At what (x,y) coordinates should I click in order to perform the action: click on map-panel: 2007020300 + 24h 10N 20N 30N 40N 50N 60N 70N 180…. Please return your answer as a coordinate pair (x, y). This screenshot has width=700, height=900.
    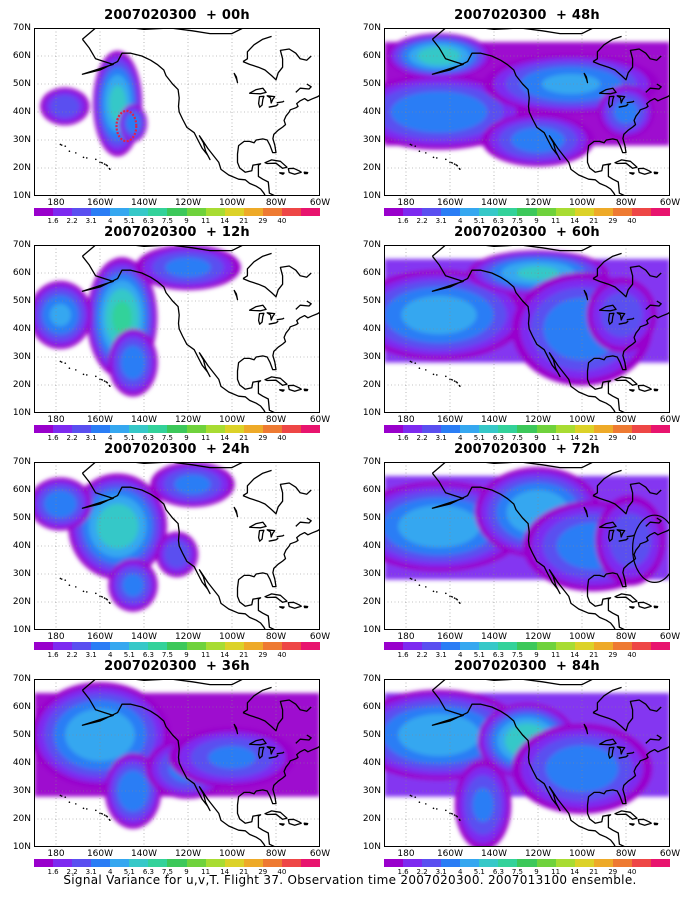
    Looking at the image, I should click on (172, 553).